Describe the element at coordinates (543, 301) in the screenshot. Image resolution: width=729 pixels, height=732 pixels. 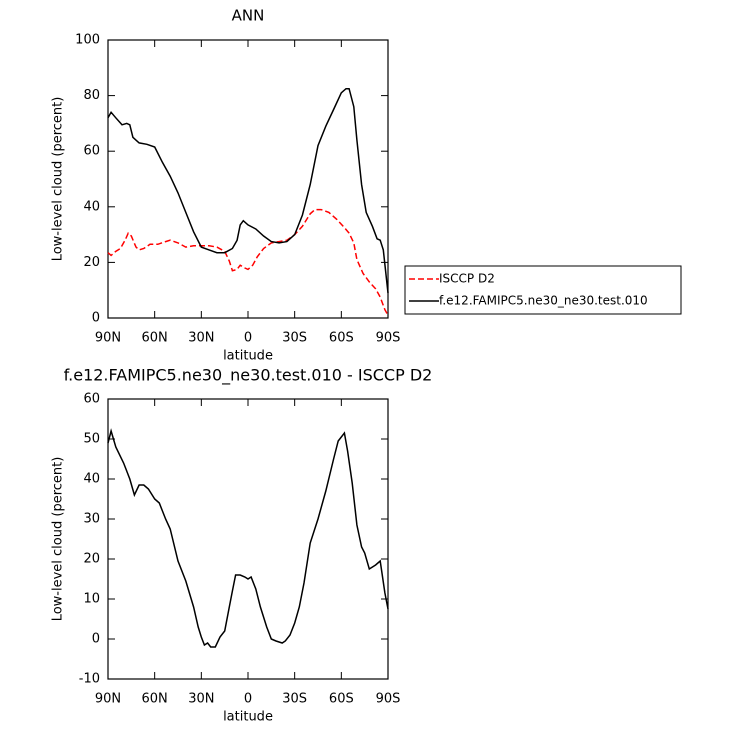
I see `legend-label: f.e12.FAMIPC5.ne30_ne30.test.010` at that location.